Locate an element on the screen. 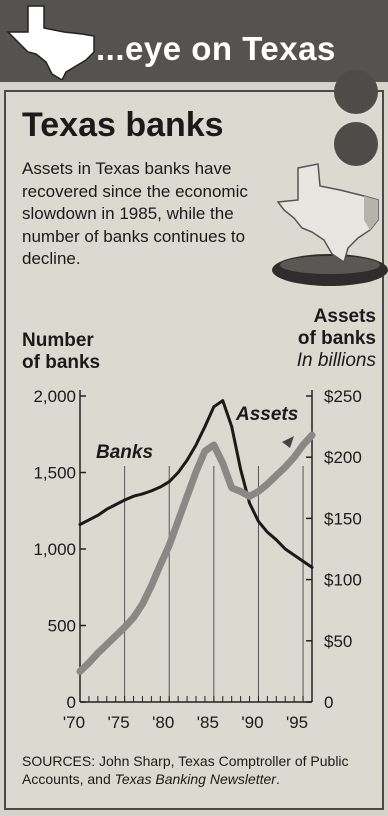 This screenshot has width=388, height=816. texas-globe-graphic-icon is located at coordinates (330, 178).